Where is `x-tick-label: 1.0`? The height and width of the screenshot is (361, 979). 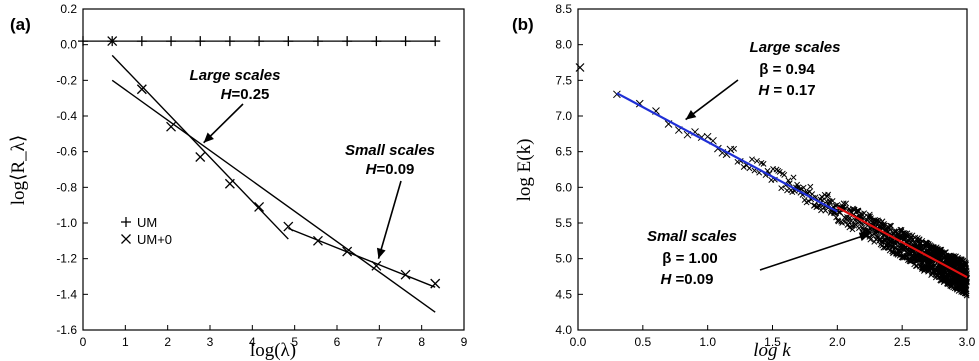
x-tick-label: 1.0 is located at coordinates (707, 342).